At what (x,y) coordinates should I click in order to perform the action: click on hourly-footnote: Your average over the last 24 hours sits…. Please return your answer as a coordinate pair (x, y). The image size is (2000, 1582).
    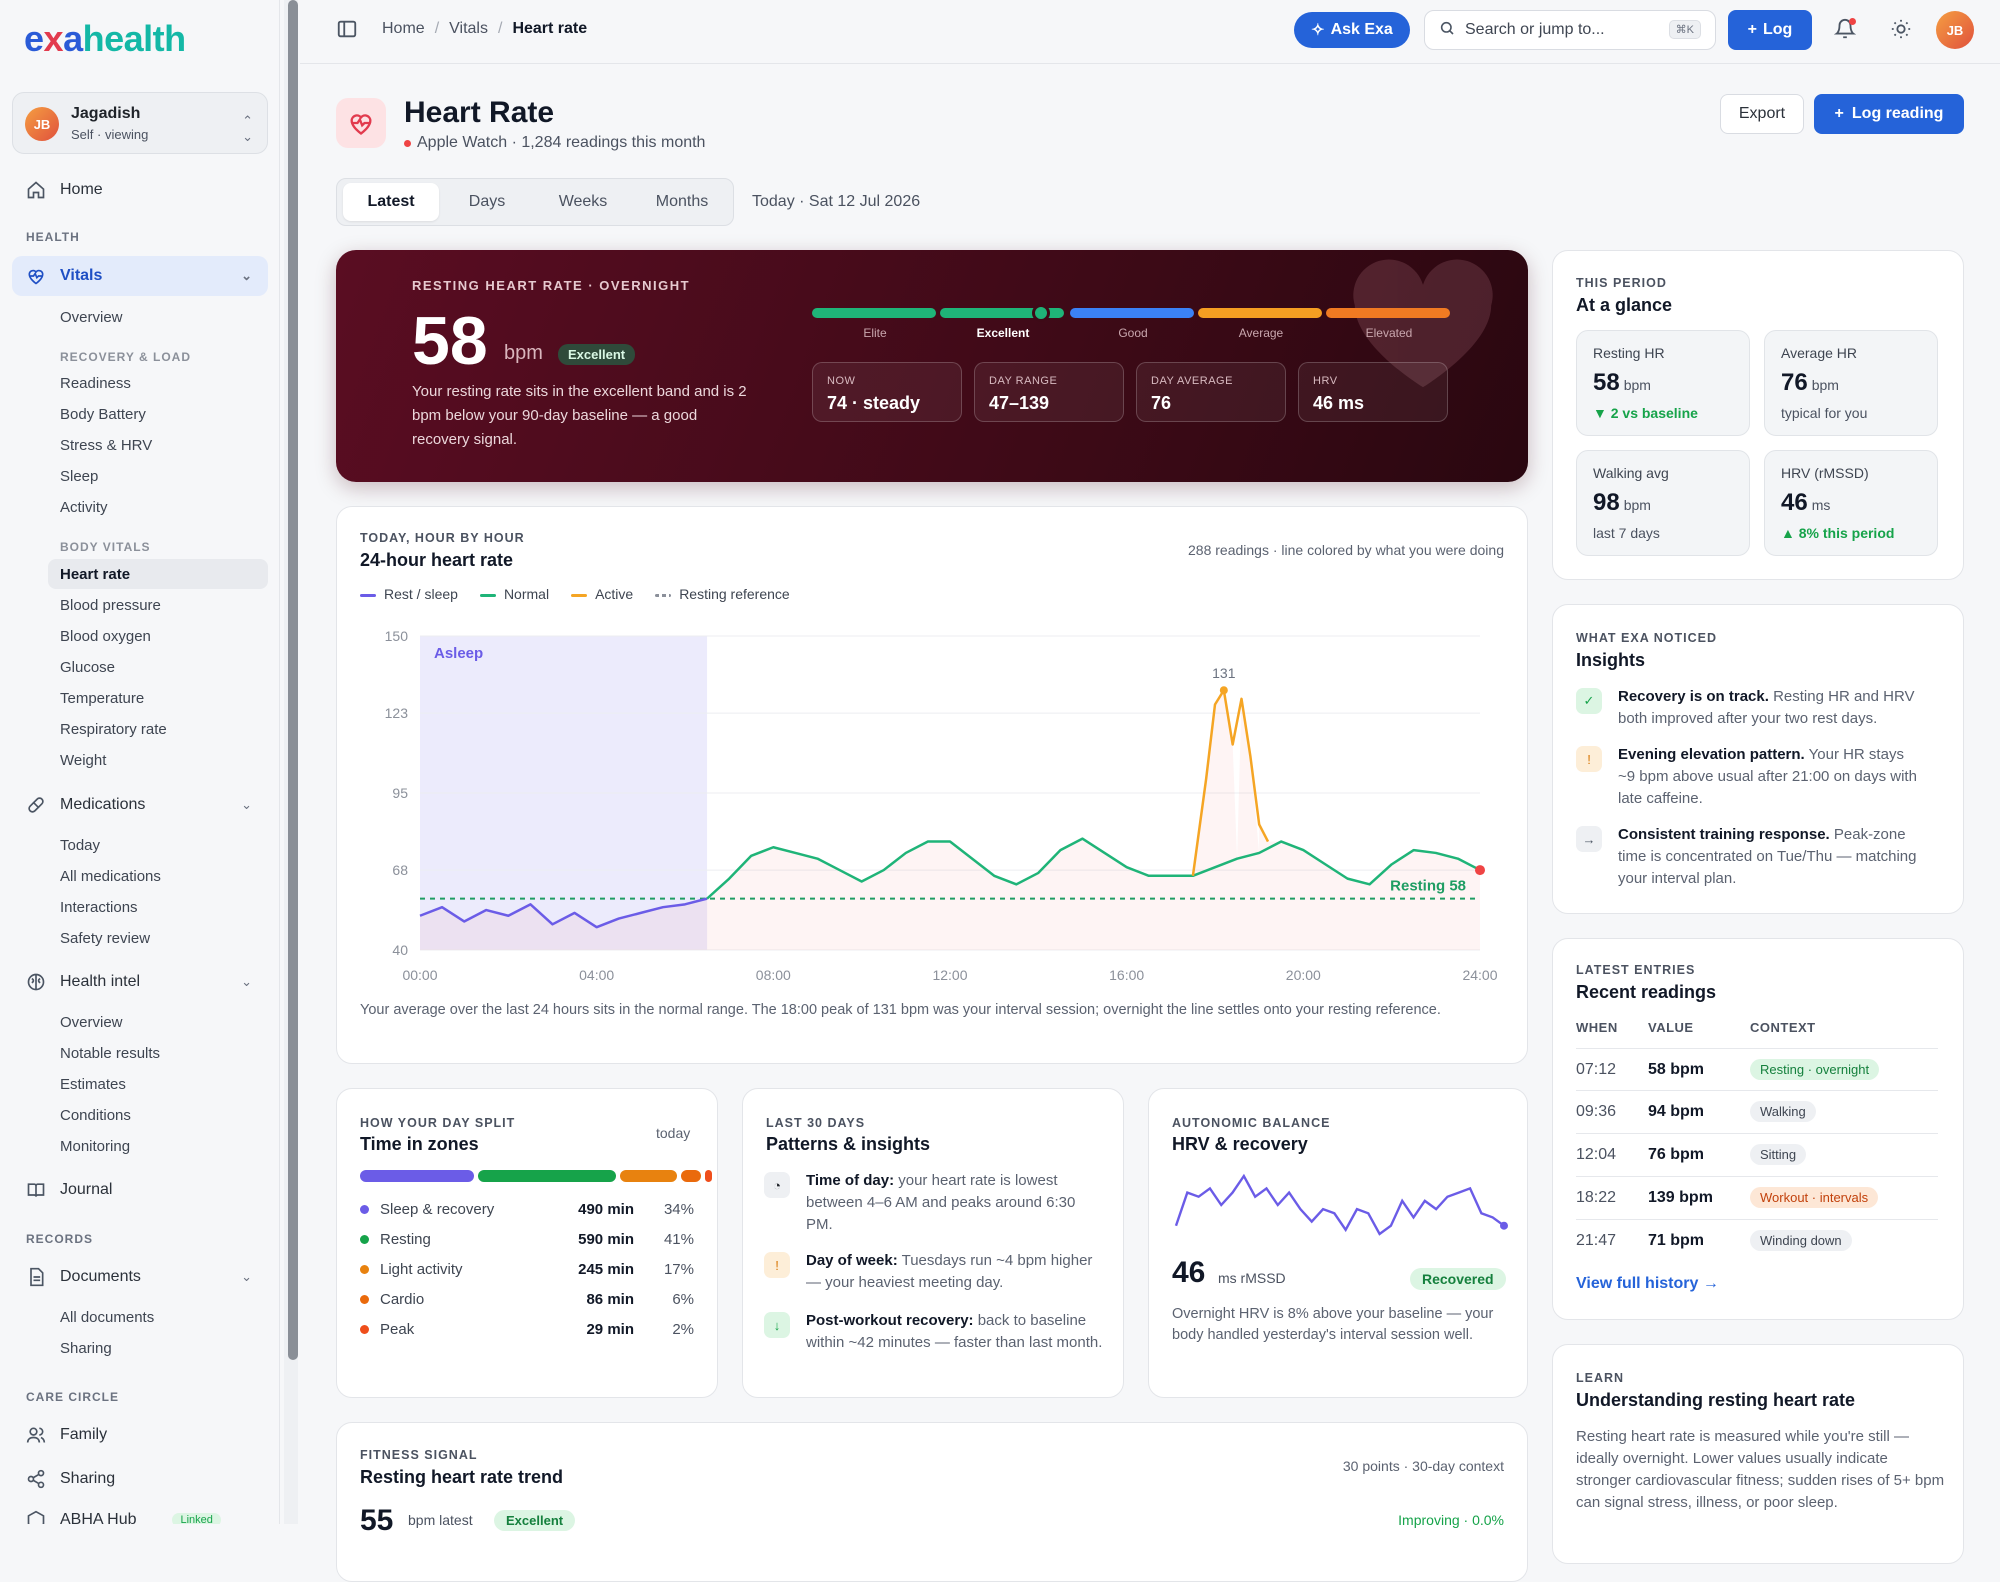
    Looking at the image, I should click on (900, 1010).